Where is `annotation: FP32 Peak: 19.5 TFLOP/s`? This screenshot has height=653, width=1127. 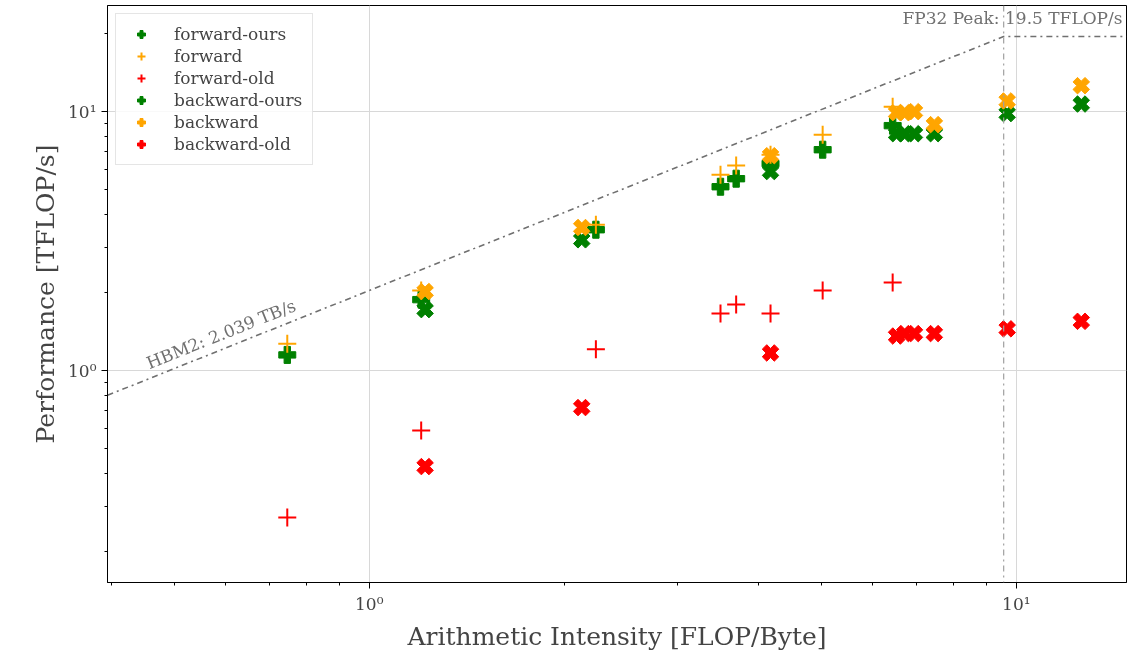
annotation: FP32 Peak: 19.5 TFLOP/s is located at coordinates (1012, 17).